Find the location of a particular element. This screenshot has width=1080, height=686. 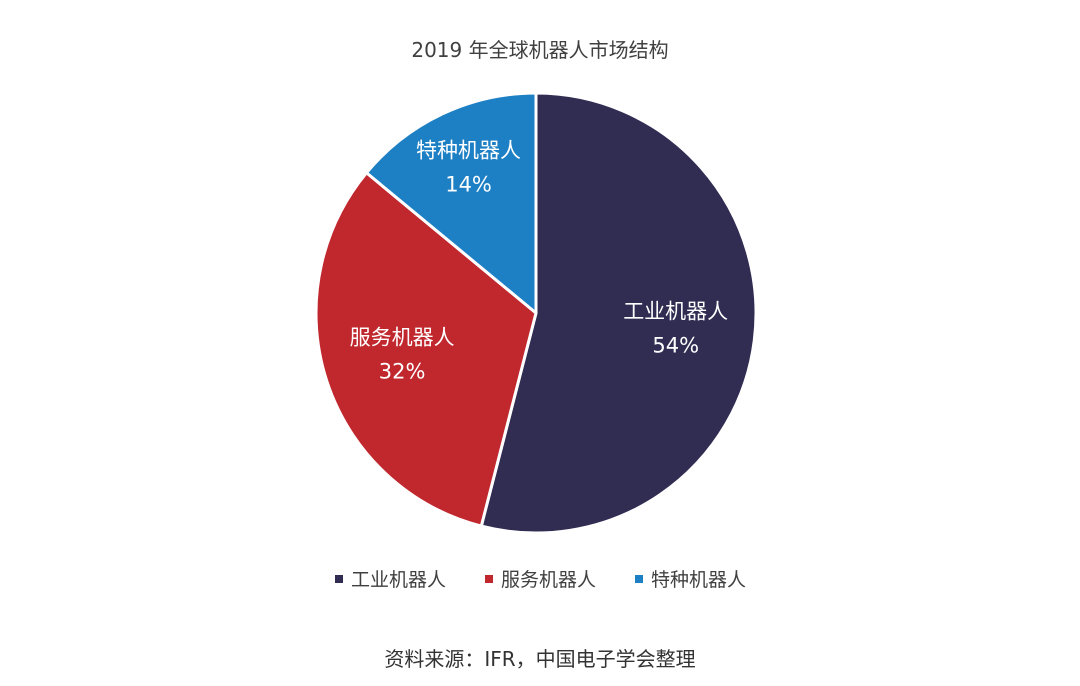

slice-label-1: 工业机器人 is located at coordinates (675, 312).